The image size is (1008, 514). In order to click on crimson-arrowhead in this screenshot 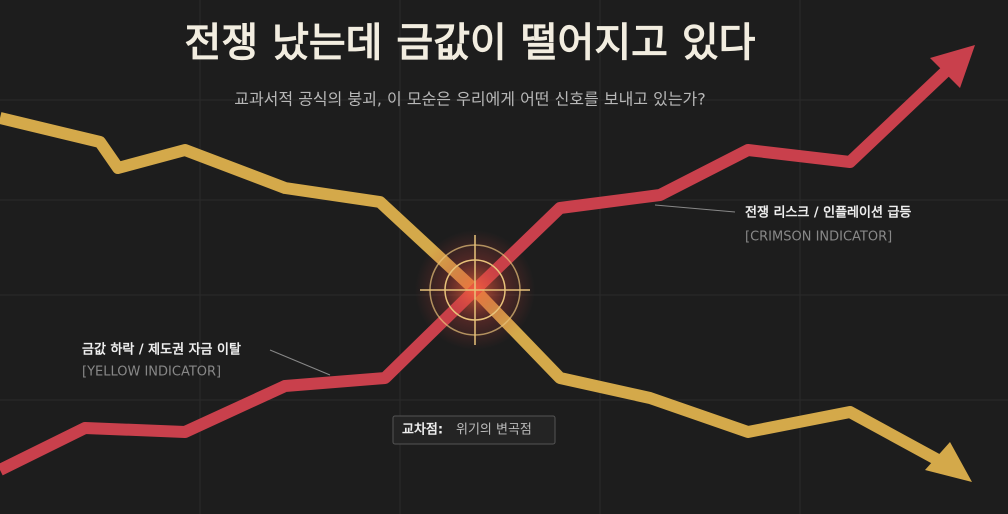, I will do `click(952, 66)`.